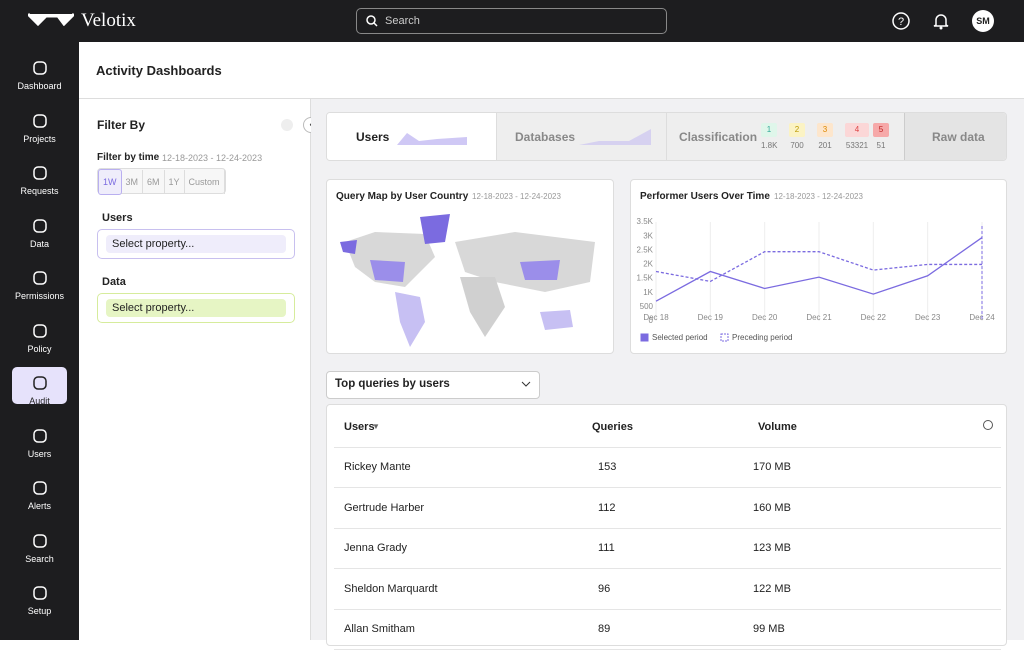  What do you see at coordinates (606, 548) in the screenshot?
I see `table-cell: 111` at bounding box center [606, 548].